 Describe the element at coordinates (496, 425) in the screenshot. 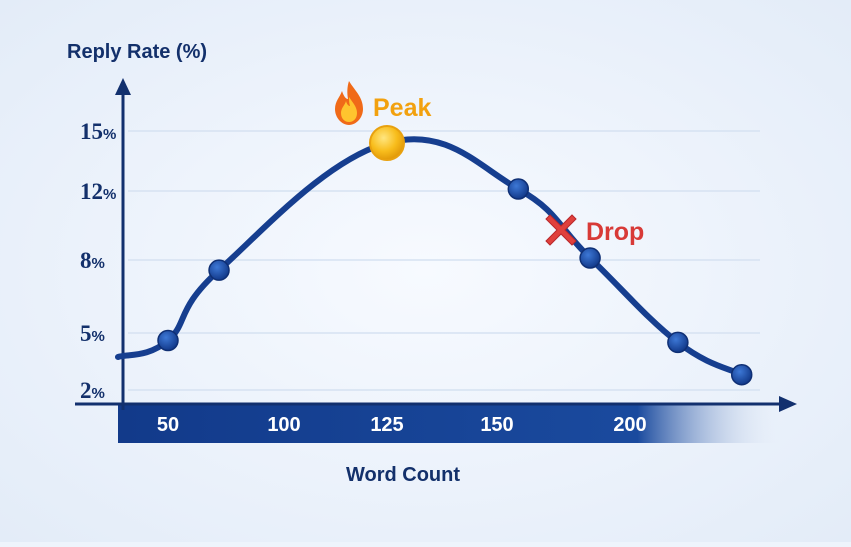

I see `x-tick-label: 150` at that location.